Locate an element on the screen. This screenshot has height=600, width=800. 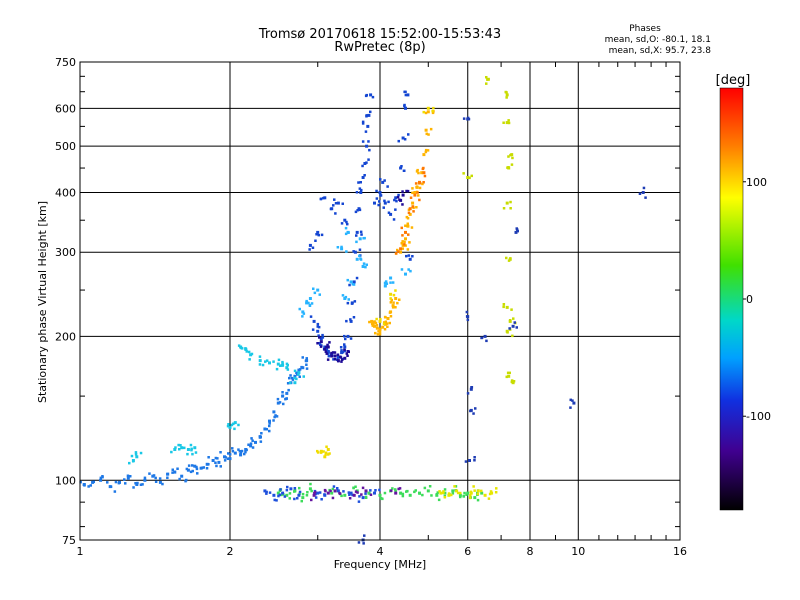
phase-colorbar: [deg] 100 0 -100 is located at coordinates (743, 292).